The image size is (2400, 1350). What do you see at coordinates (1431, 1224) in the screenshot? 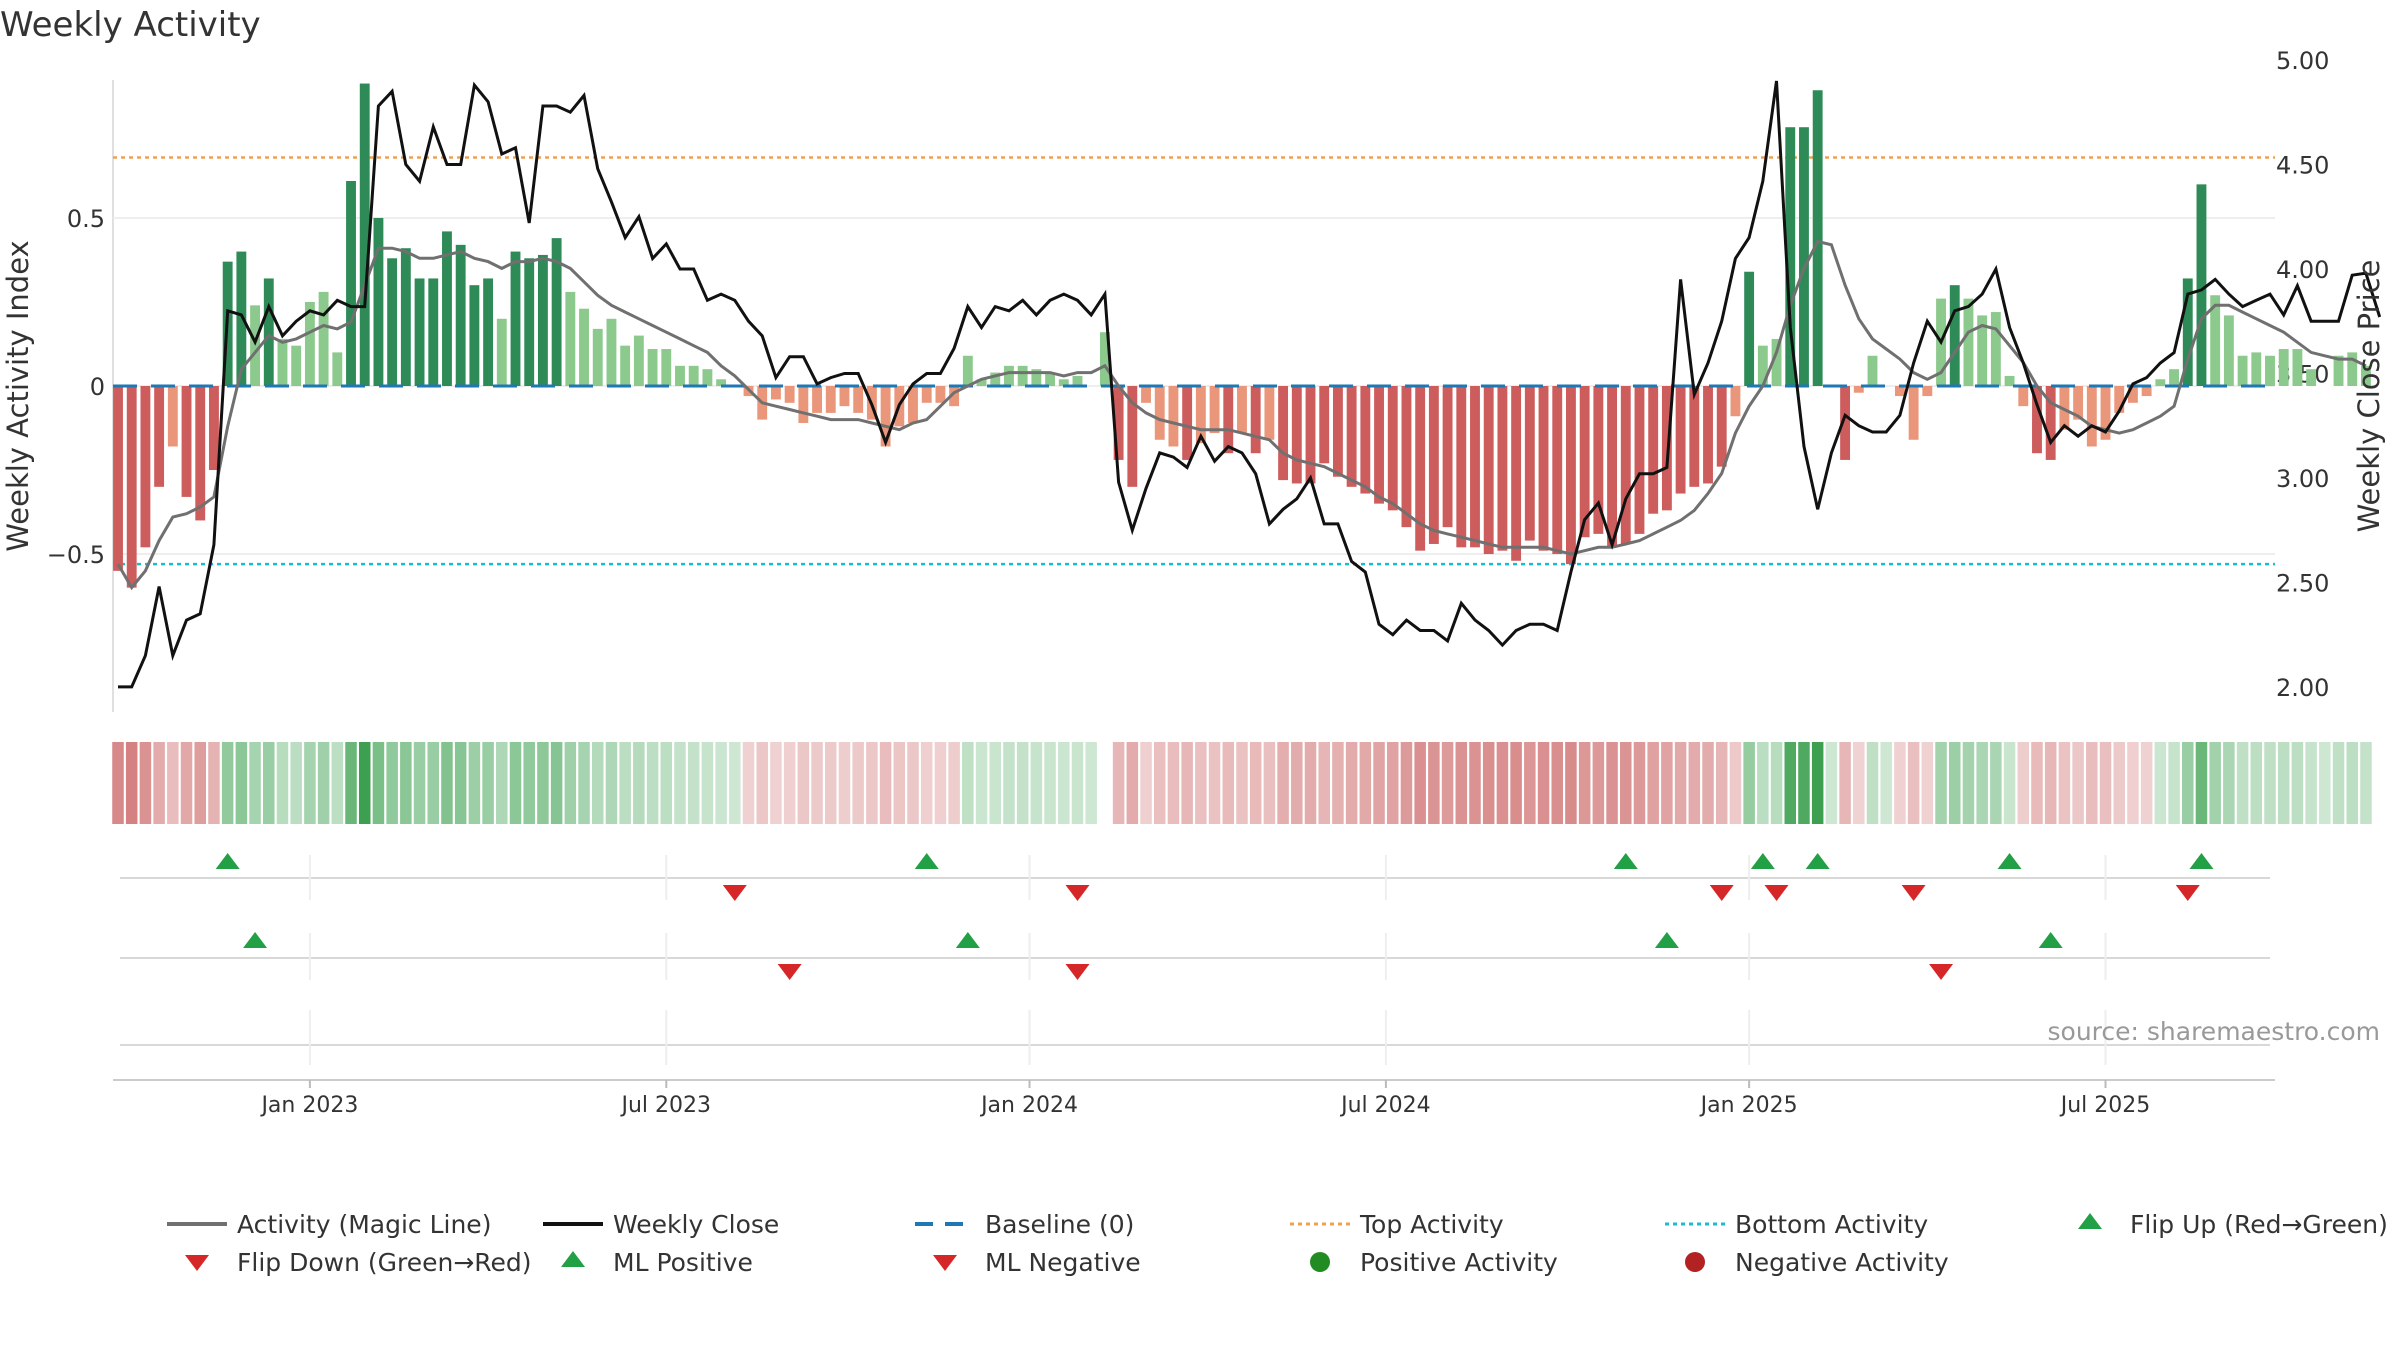
I see `legend-label: Top Activity` at bounding box center [1431, 1224].